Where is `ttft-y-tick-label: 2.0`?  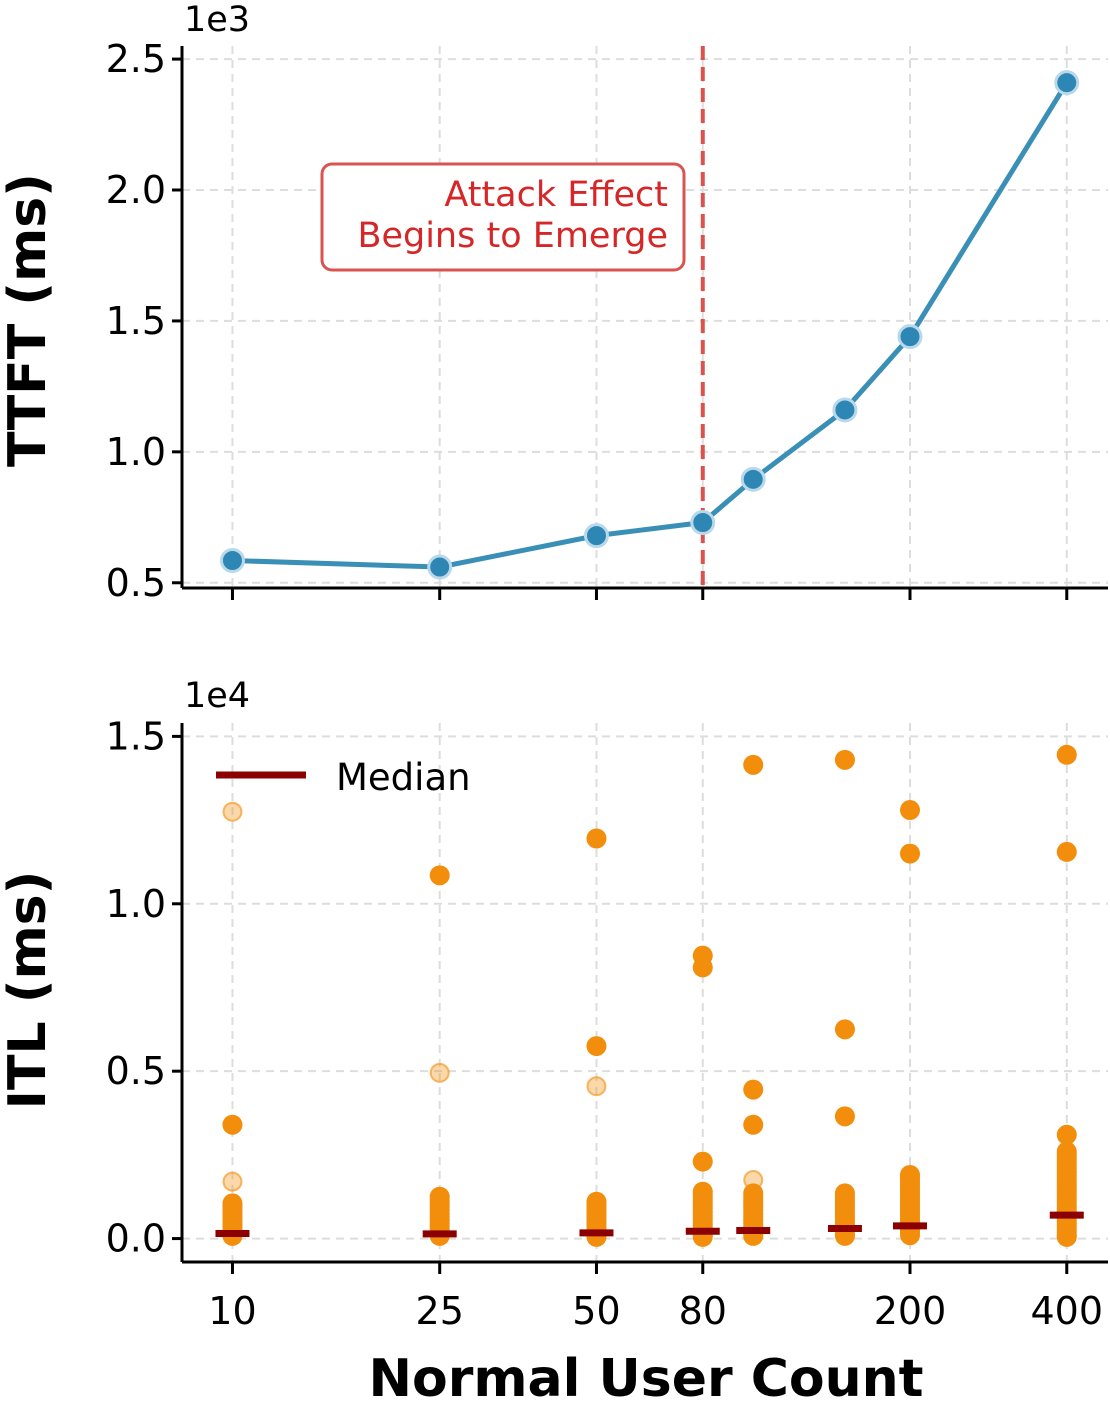
ttft-y-tick-label: 2.0 is located at coordinates (136, 190).